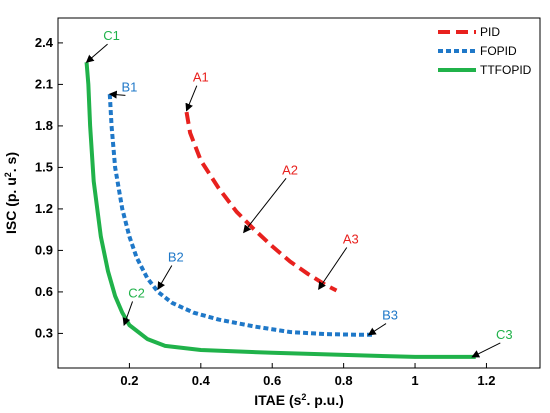  I want to click on x-tick-label: 0.6, so click(272, 380).